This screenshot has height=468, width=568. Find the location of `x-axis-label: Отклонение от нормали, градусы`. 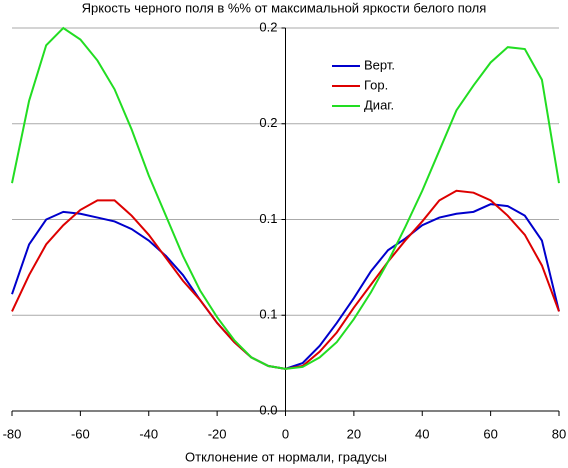

x-axis-label: Отклонение от нормали, градусы is located at coordinates (286, 456).